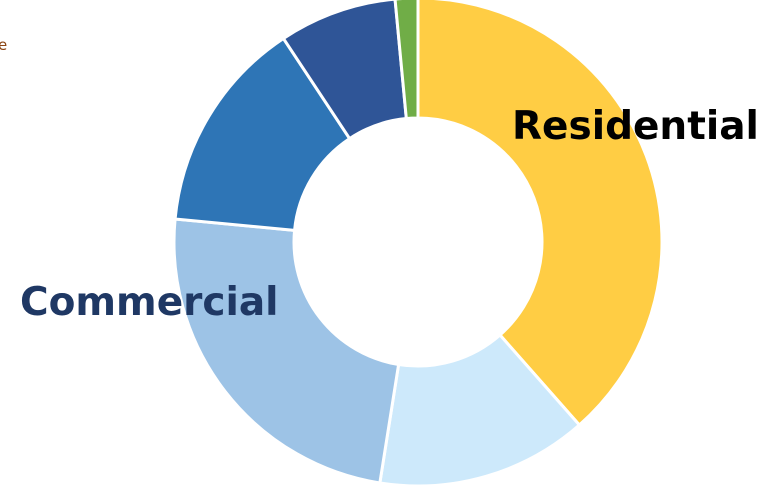 This screenshot has height=500, width=762. I want to click on cropped-corner-text: e, so click(4, 45).